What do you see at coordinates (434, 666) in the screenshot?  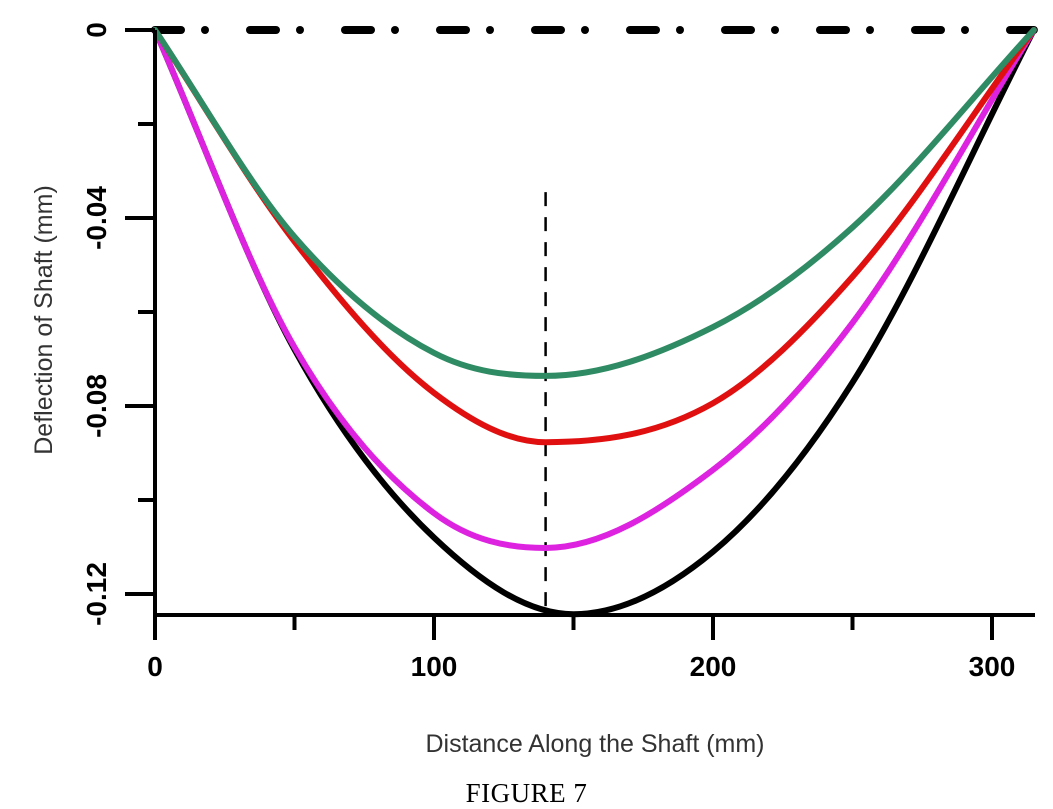 I see `x-tick-label: 100` at bounding box center [434, 666].